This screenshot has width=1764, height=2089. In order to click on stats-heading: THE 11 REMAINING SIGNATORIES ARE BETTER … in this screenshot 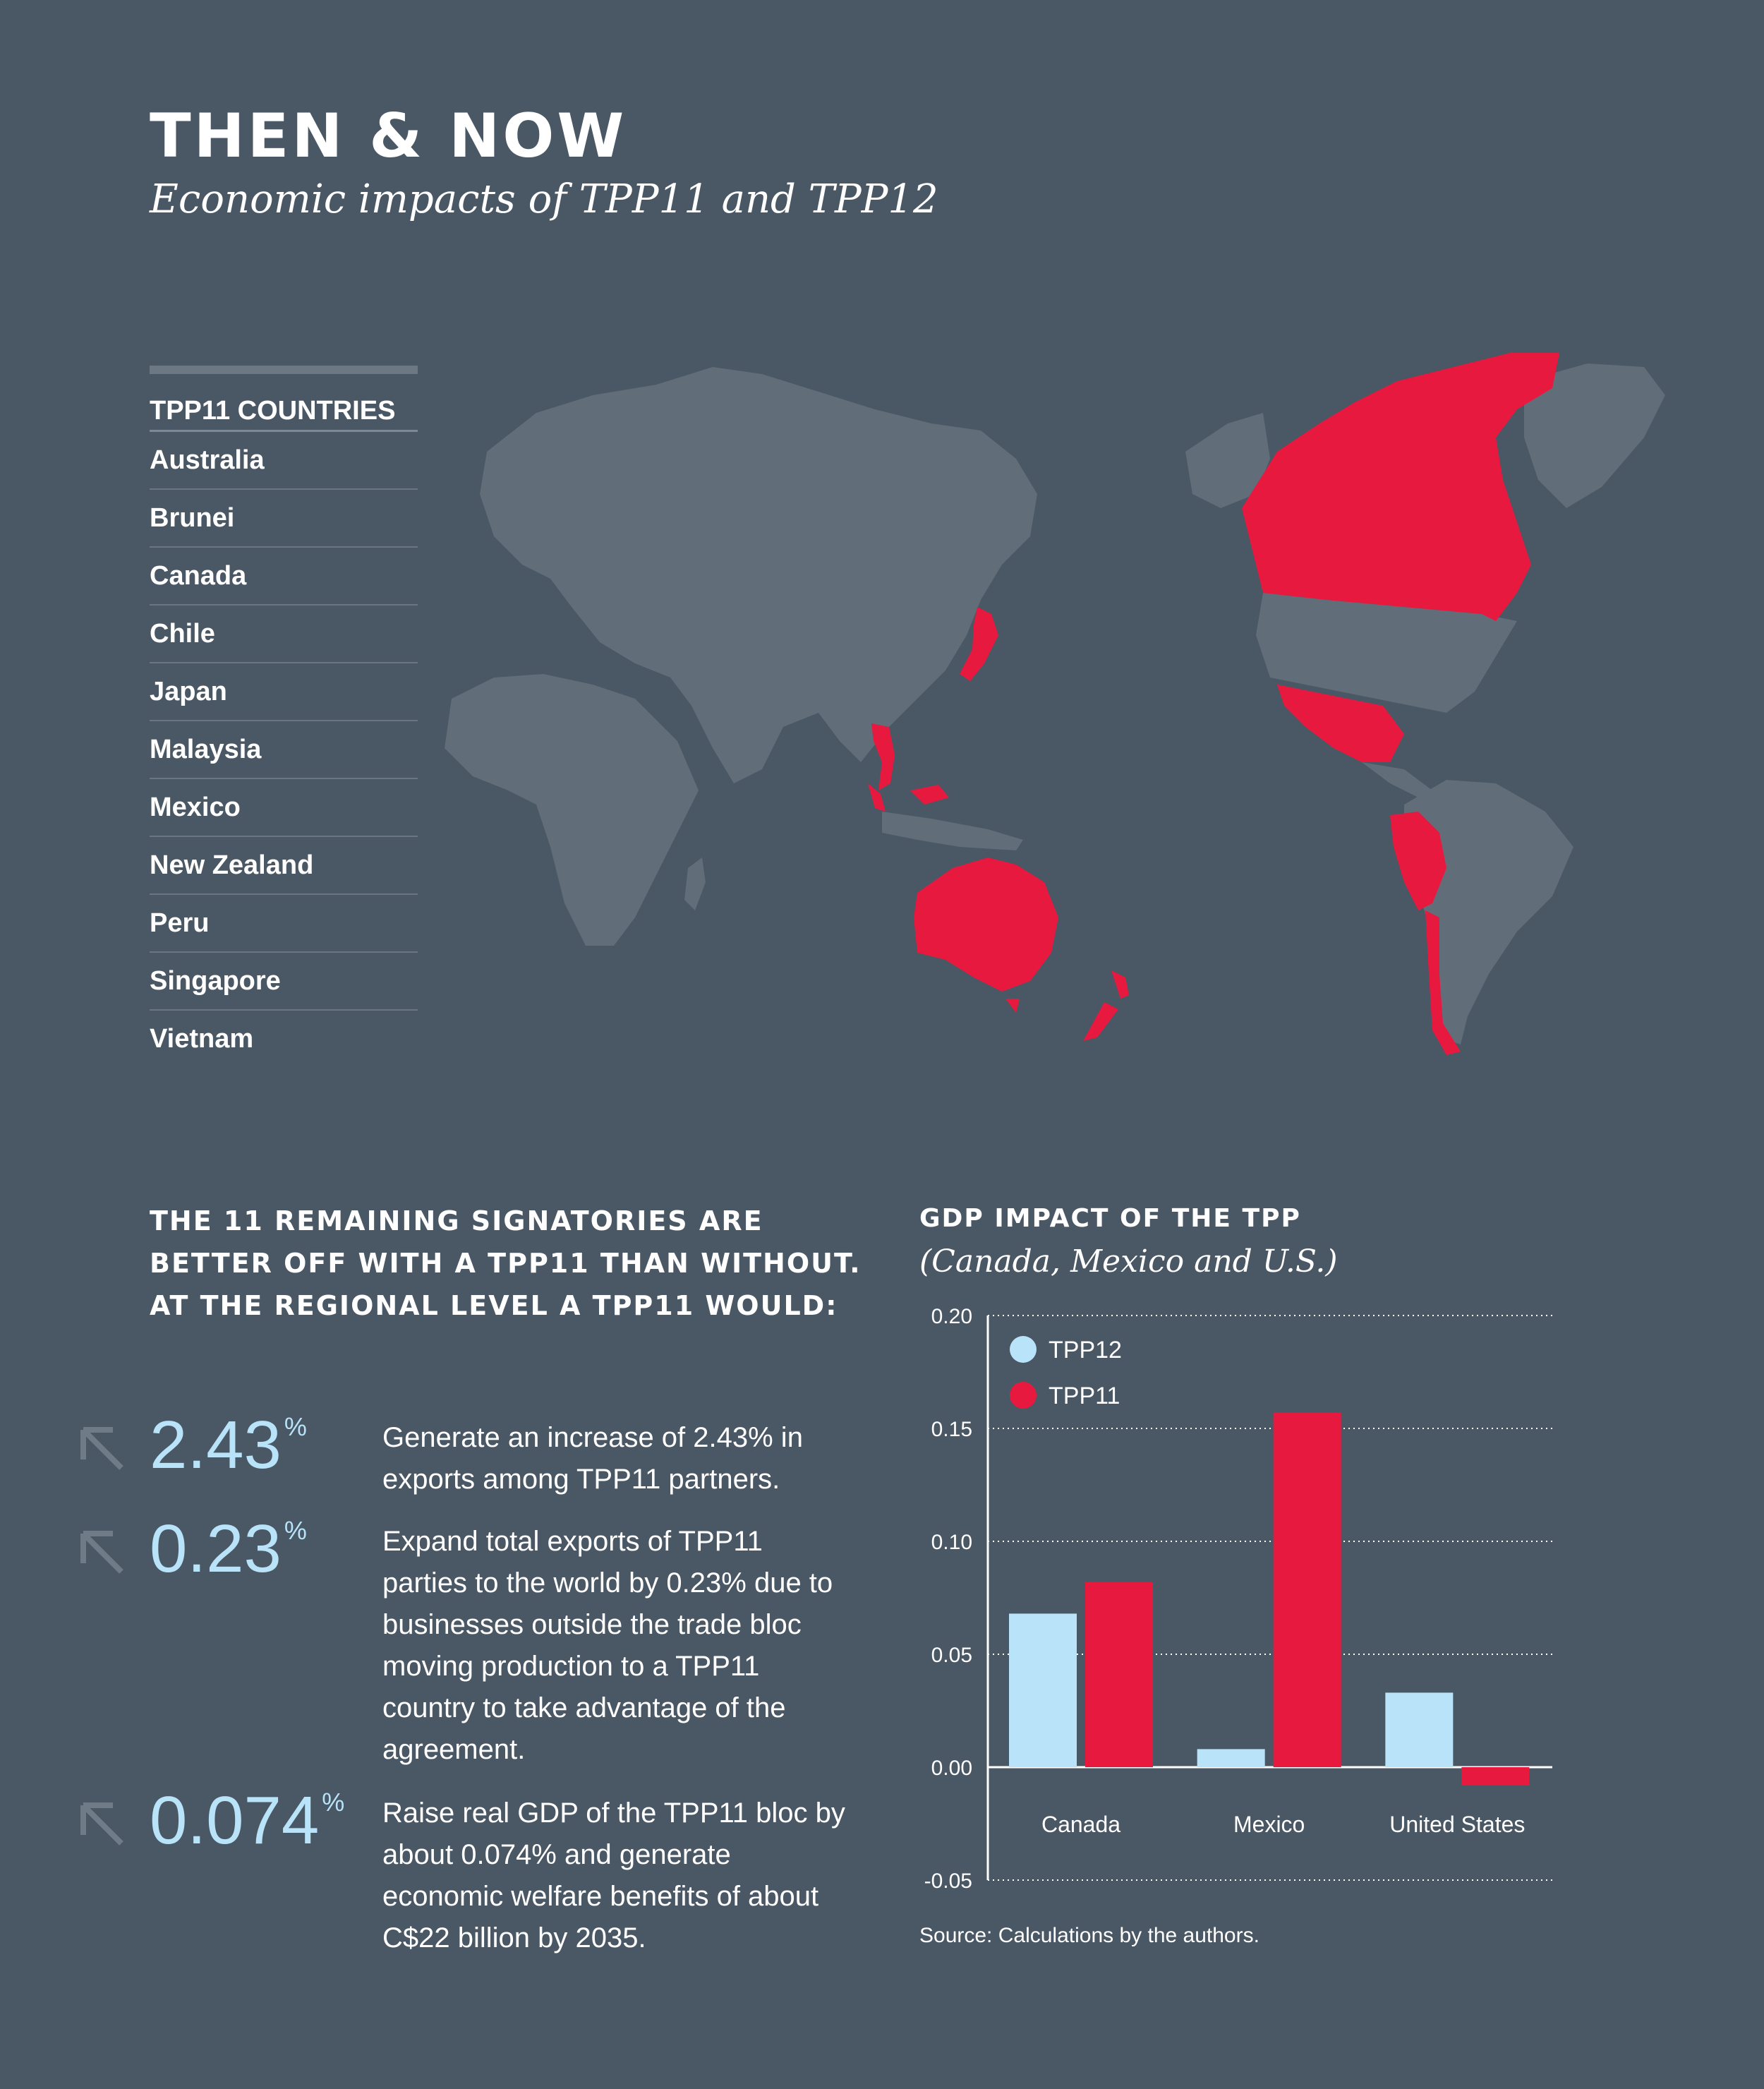, I will do `click(506, 1263)`.